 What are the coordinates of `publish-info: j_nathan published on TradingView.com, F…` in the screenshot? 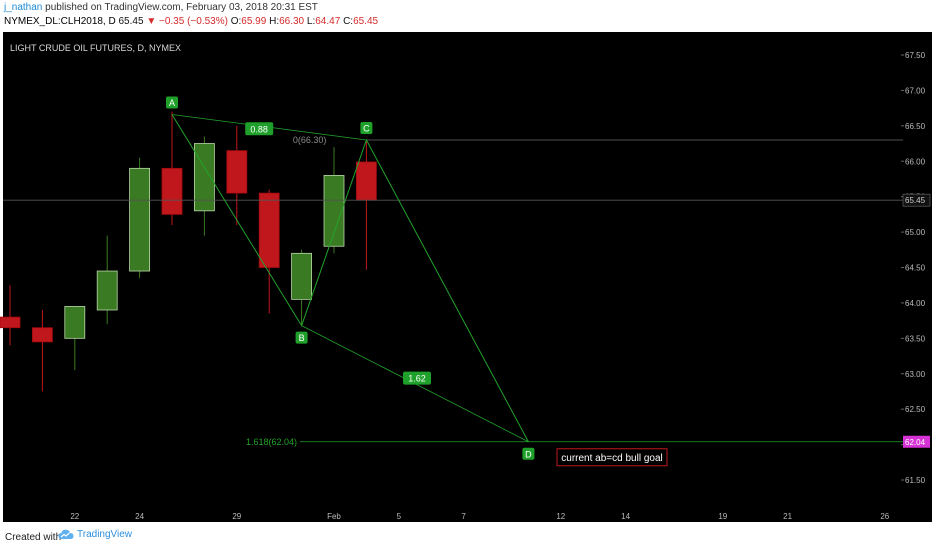 It's located at (161, 7).